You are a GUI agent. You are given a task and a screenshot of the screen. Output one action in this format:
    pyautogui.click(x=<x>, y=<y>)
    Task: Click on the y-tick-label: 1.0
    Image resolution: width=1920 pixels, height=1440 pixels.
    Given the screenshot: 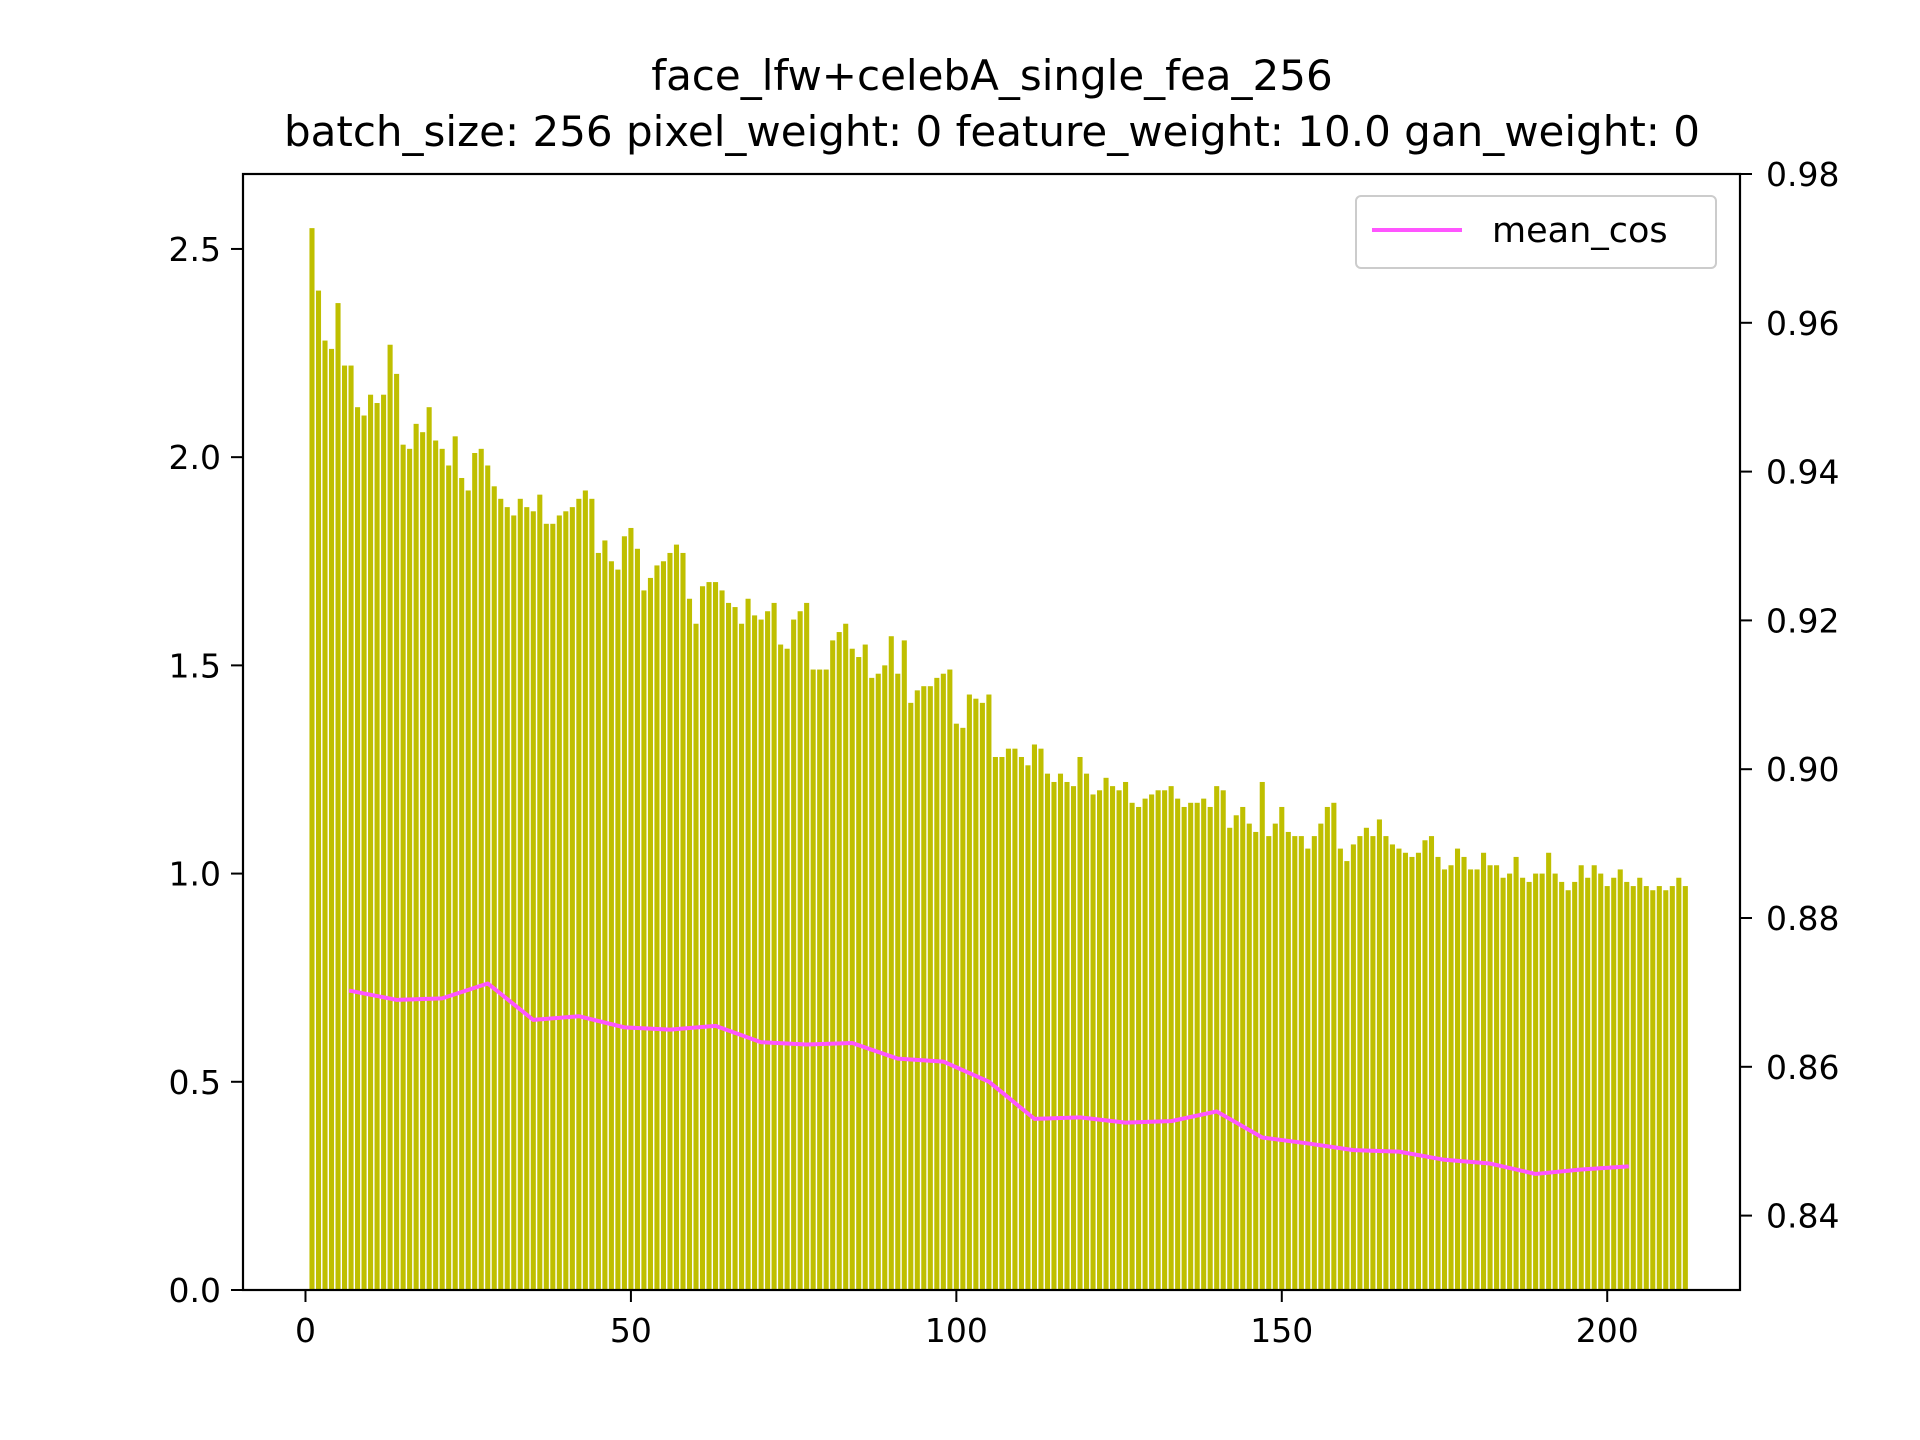 What is the action you would take?
    pyautogui.click(x=195, y=874)
    